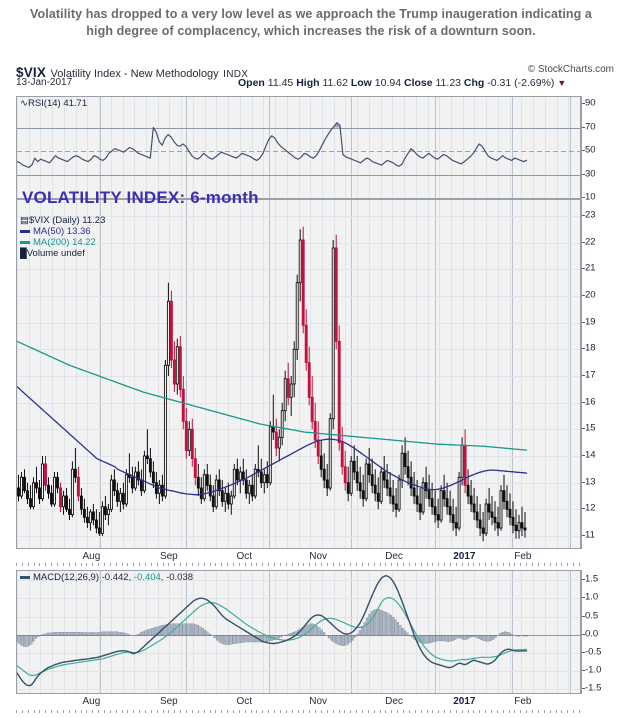 This screenshot has width=622, height=718. I want to click on symbol-ticker: $VIX, so click(31, 72).